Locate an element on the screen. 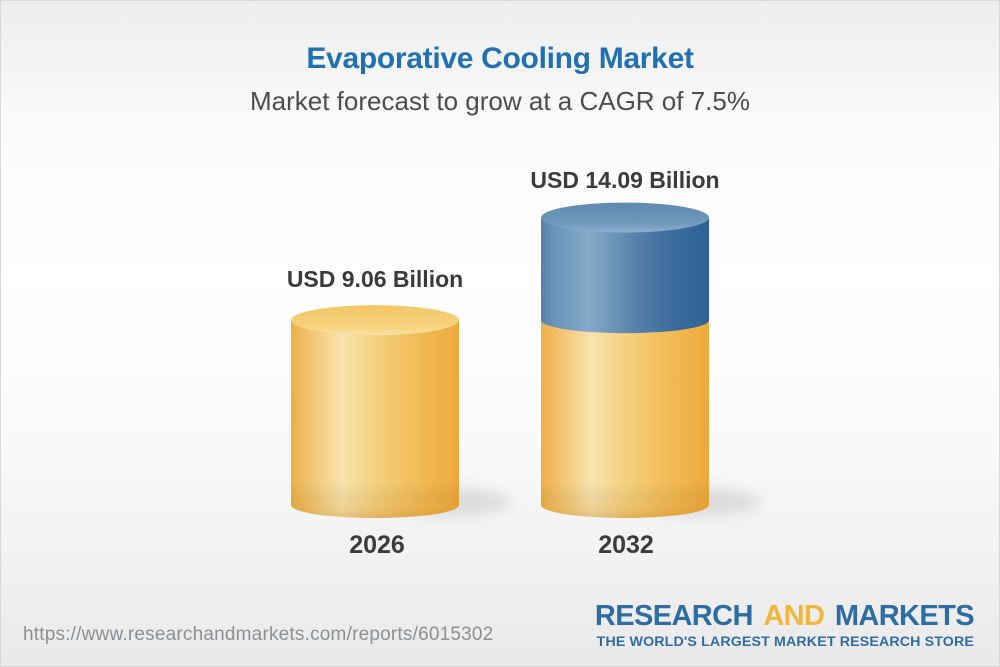  bar-2026-top-face is located at coordinates (375, 320).